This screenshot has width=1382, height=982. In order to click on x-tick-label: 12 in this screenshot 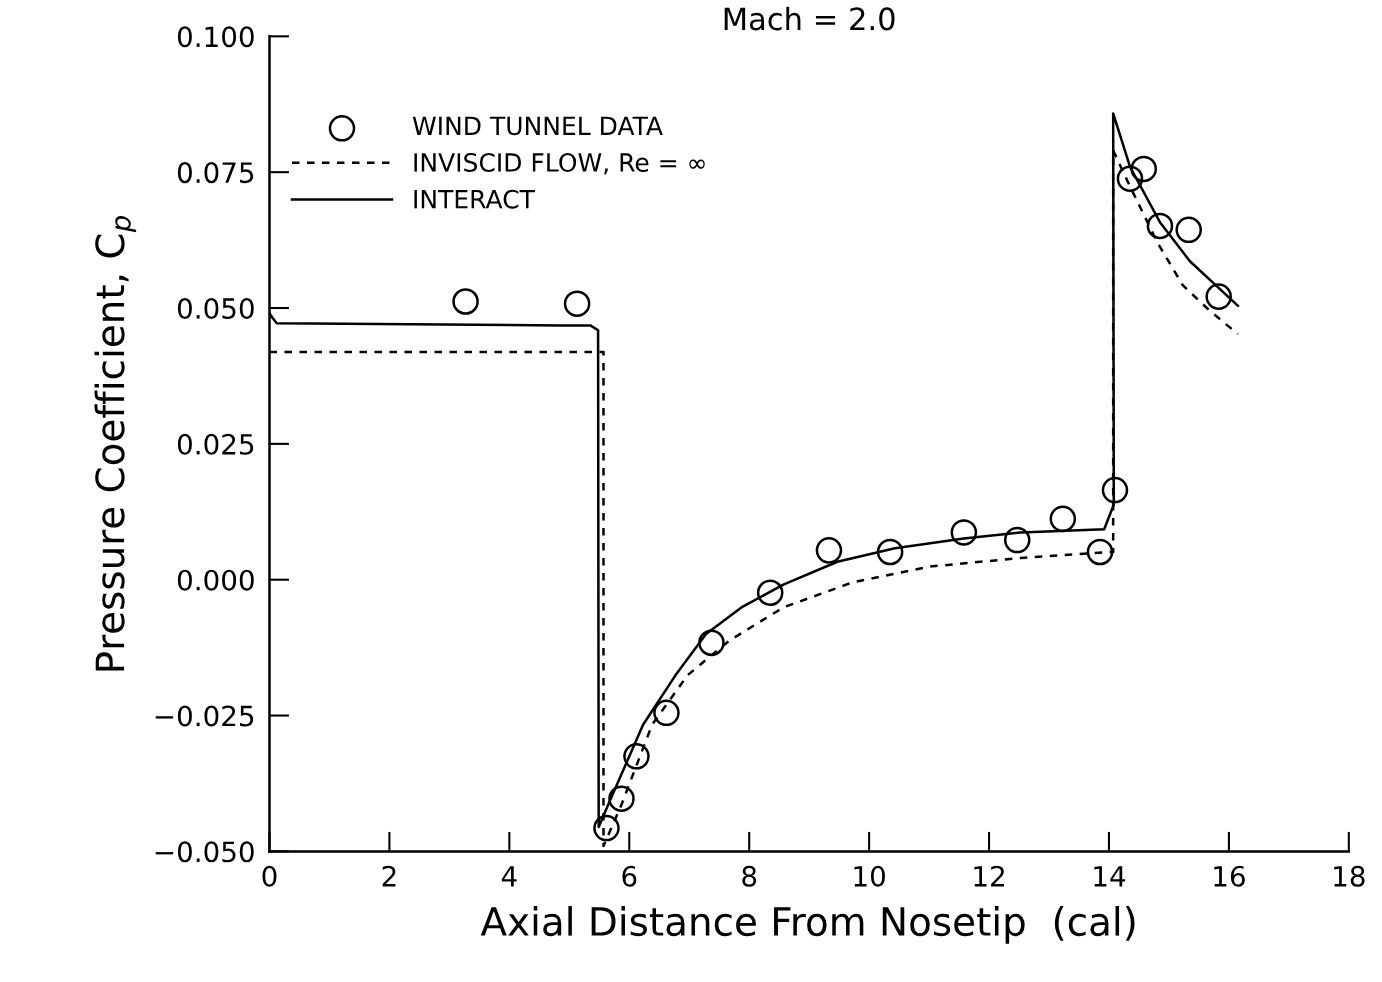, I will do `click(989, 876)`.